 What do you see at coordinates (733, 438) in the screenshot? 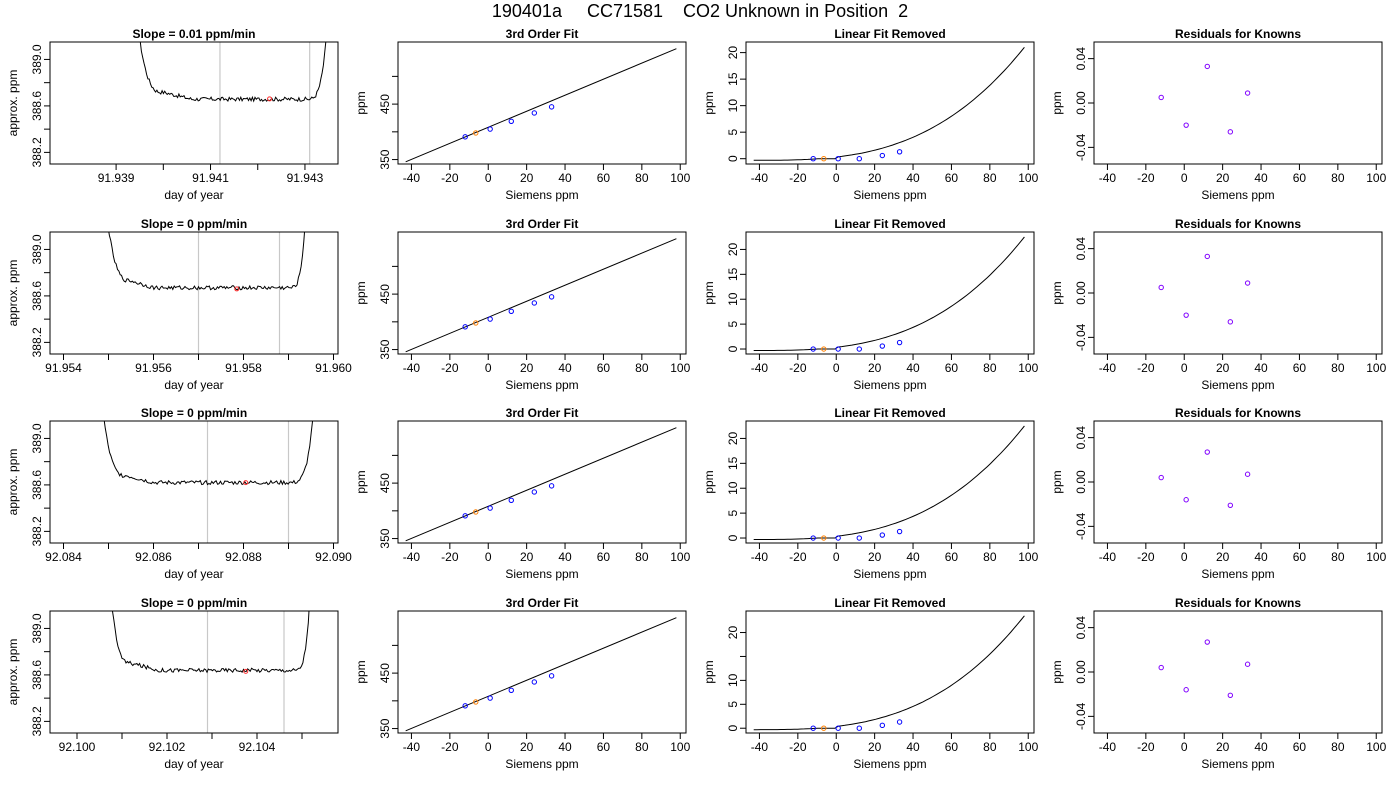
I see `y-tick-label: 20` at bounding box center [733, 438].